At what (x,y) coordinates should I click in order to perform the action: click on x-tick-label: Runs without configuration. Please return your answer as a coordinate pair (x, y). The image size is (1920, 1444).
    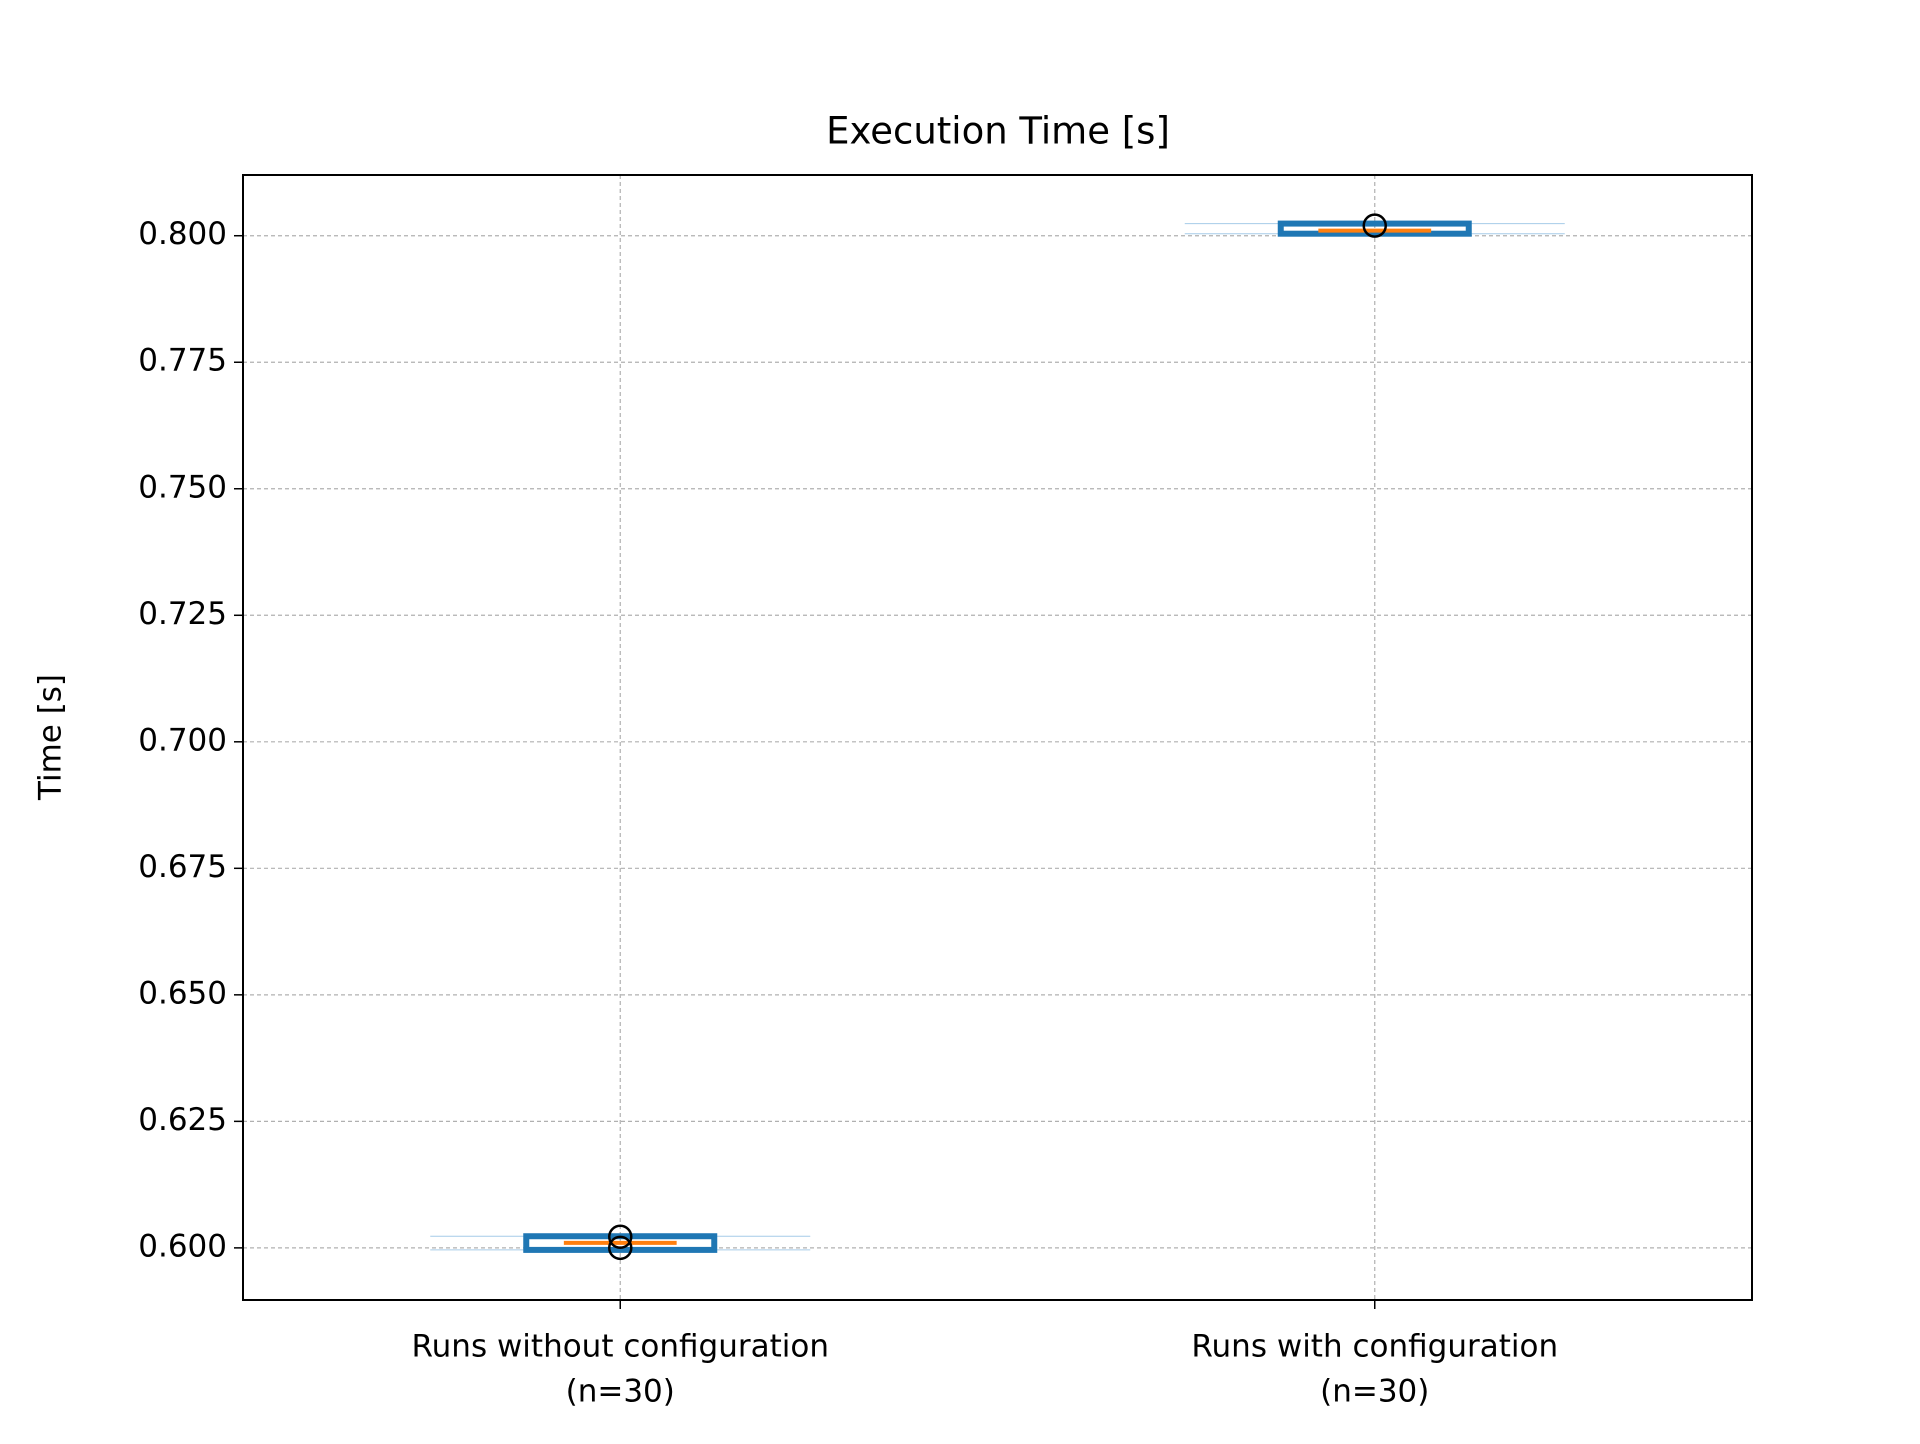
    Looking at the image, I should click on (620, 1347).